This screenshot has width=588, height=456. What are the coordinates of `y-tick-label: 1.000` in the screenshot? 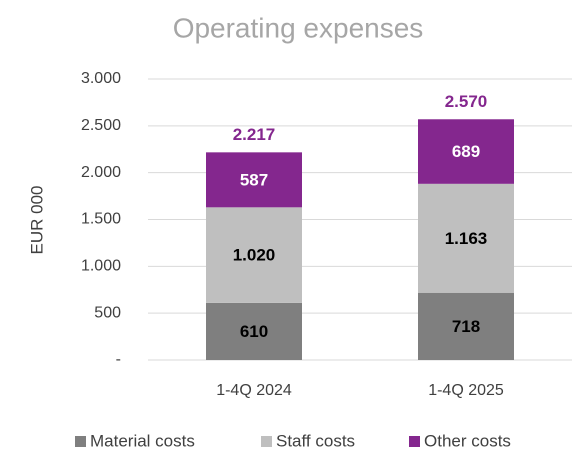 It's located at (101, 266).